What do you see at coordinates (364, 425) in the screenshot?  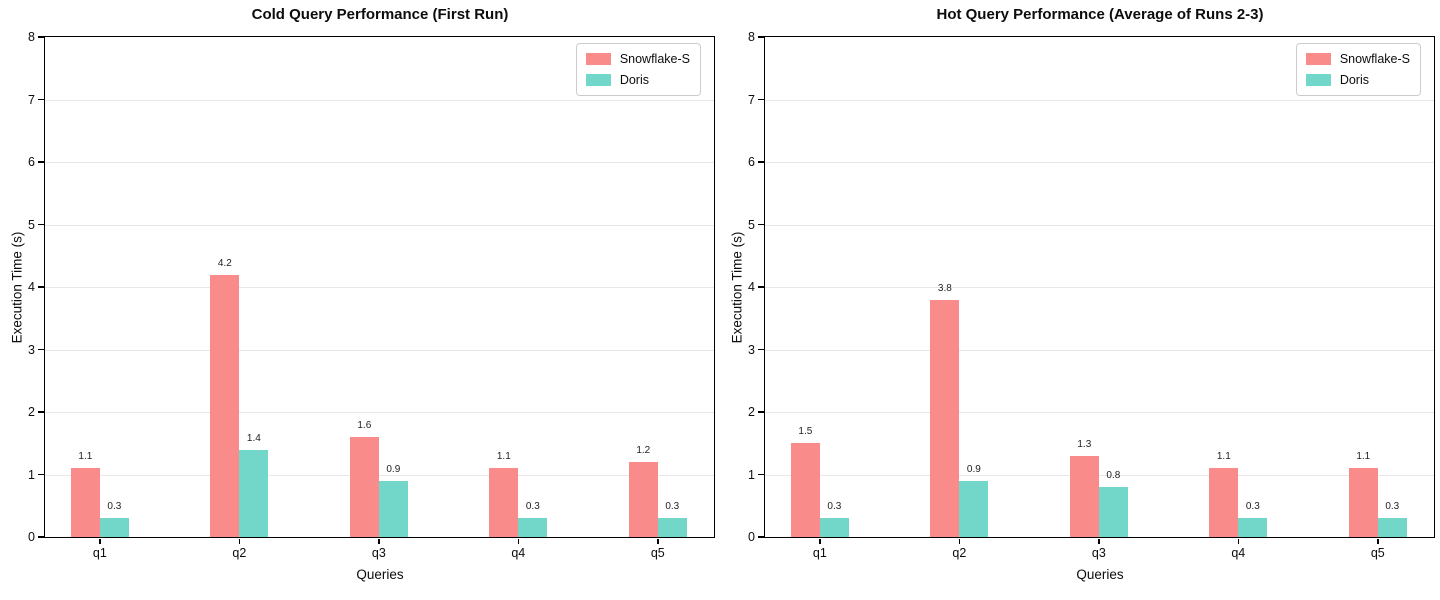 I see `bar-value-q3-snowflake-s: 1.6` at bounding box center [364, 425].